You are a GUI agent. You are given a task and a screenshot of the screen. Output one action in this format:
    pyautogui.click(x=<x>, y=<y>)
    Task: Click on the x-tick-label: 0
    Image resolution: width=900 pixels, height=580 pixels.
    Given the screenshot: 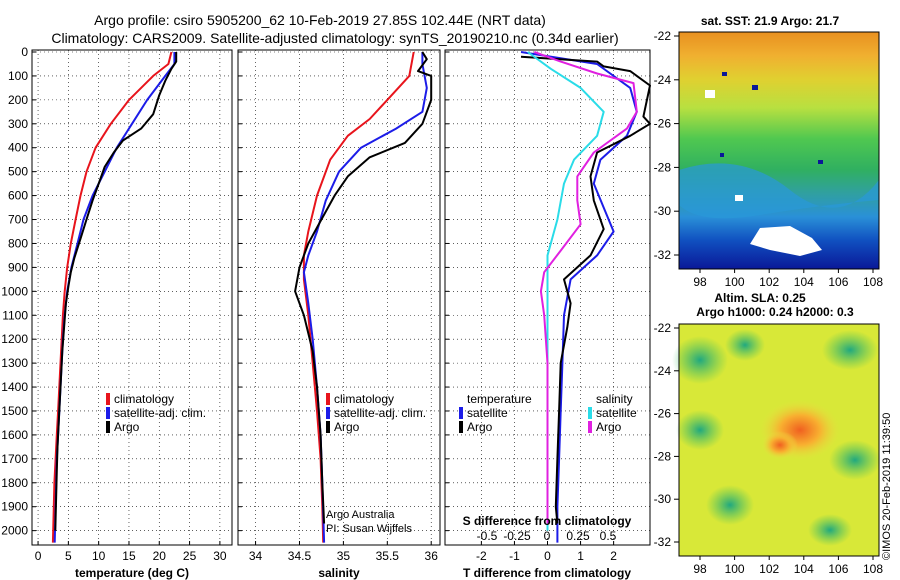 What is the action you would take?
    pyautogui.click(x=38, y=556)
    